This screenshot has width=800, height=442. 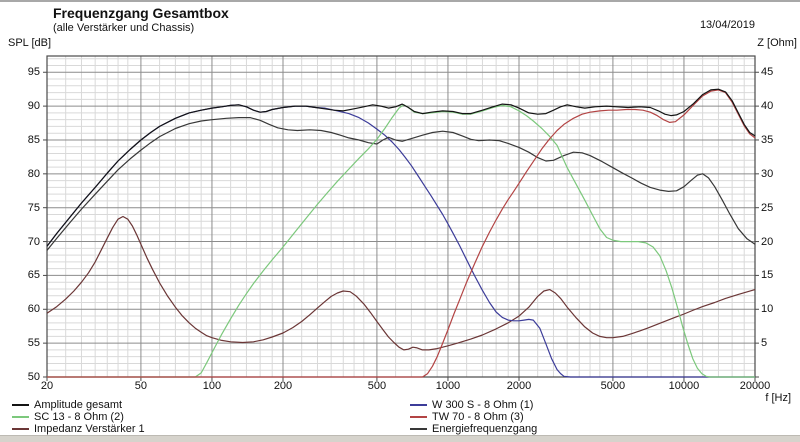 I want to click on y-left-tick-label: 60, so click(x=33, y=309).